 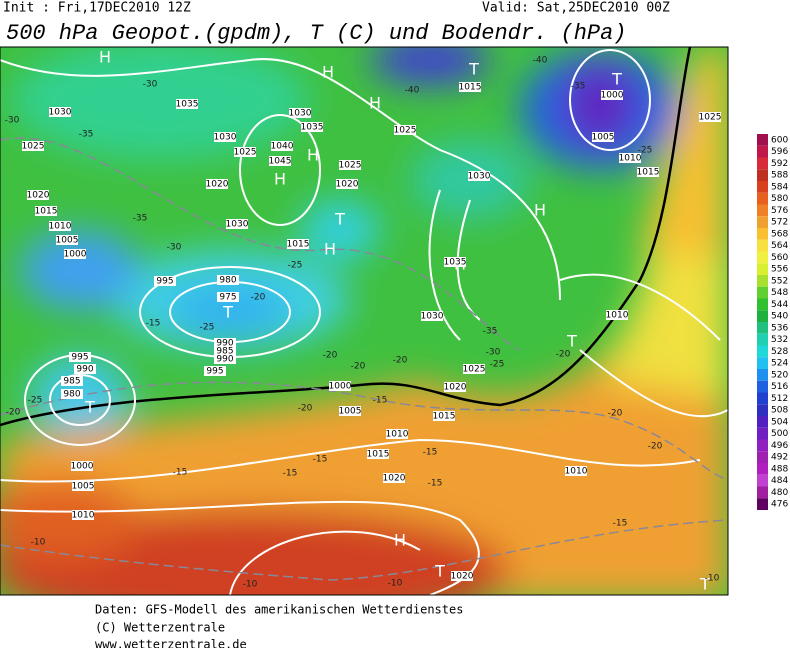 What do you see at coordinates (779, 305) in the screenshot?
I see `colorbar-label: 544` at bounding box center [779, 305].